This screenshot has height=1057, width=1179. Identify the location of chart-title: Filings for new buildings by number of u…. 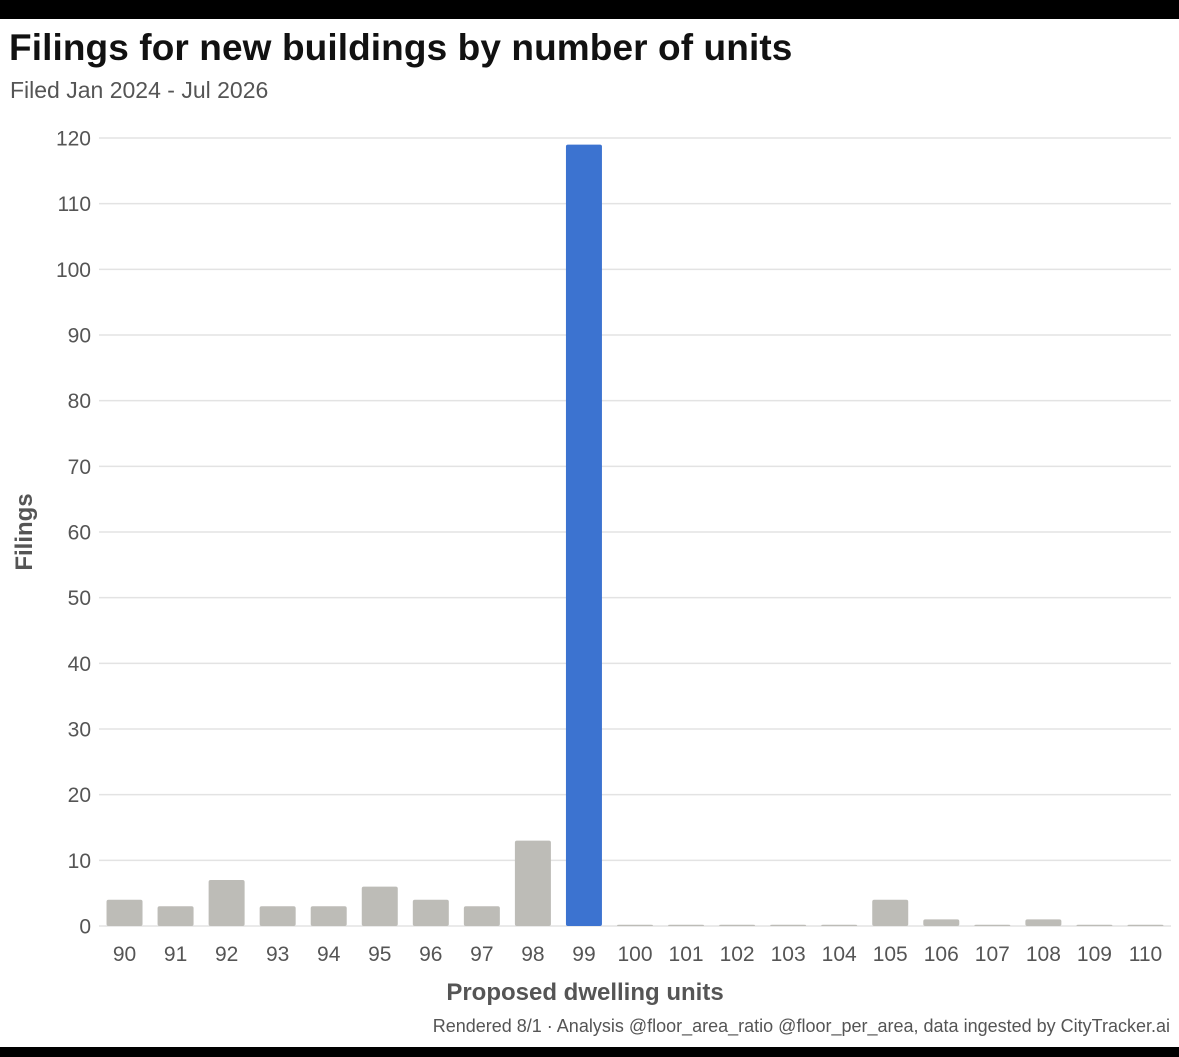
(401, 47).